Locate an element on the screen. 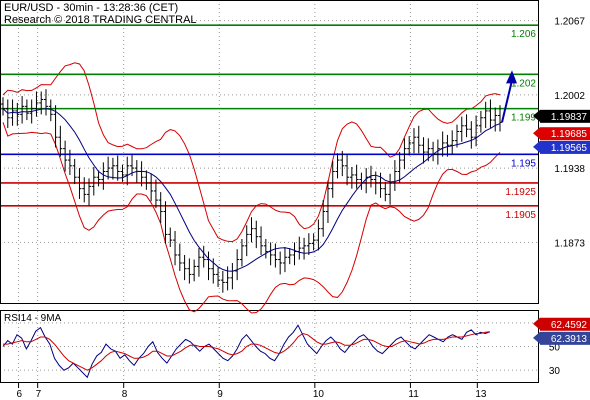 This screenshot has height=400, width=590. price-tick-label: 1.1938 is located at coordinates (569, 169).